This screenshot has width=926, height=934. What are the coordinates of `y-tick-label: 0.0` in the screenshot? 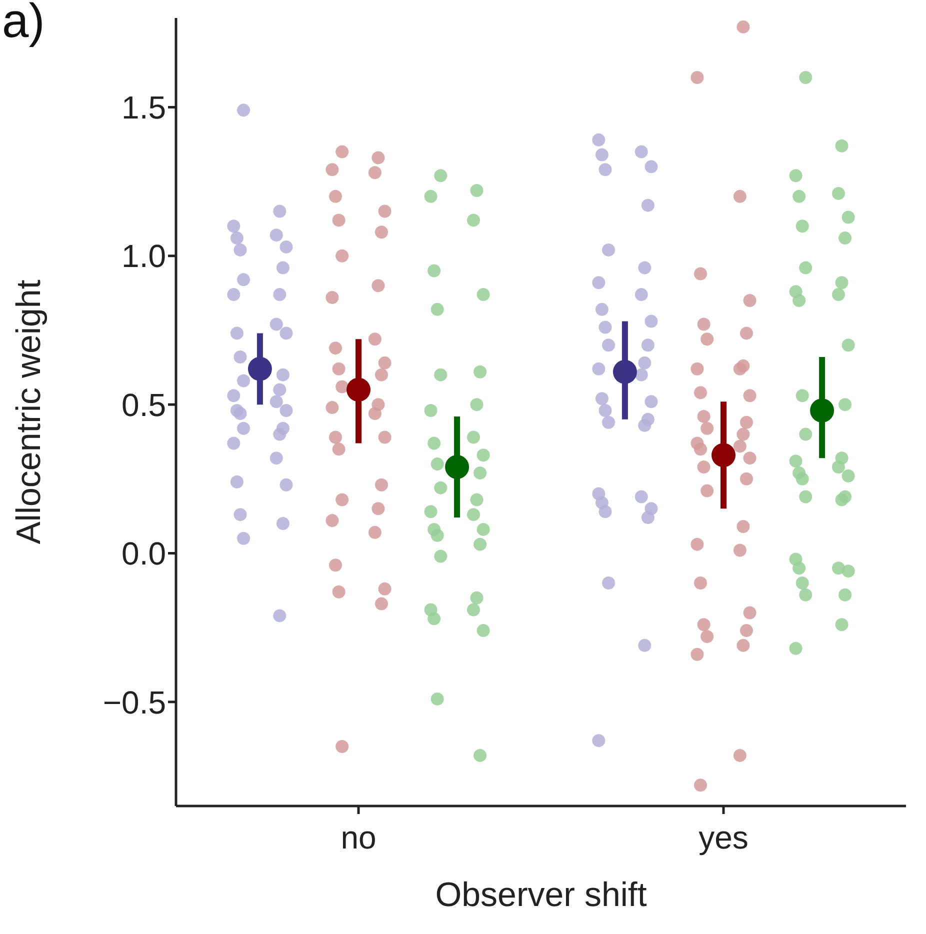 It's located at (144, 554).